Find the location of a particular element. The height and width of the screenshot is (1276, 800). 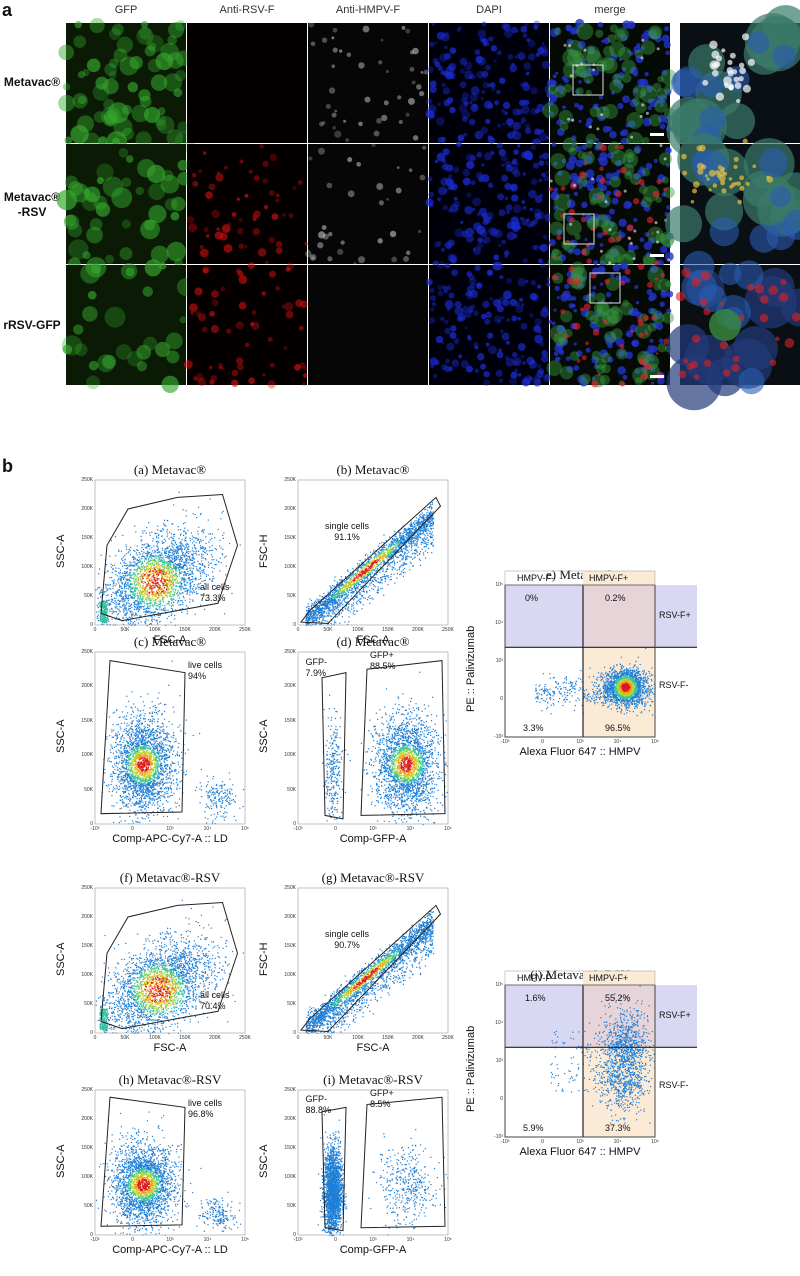

plot-title: (d) Metavac® is located at coordinates (373, 642).